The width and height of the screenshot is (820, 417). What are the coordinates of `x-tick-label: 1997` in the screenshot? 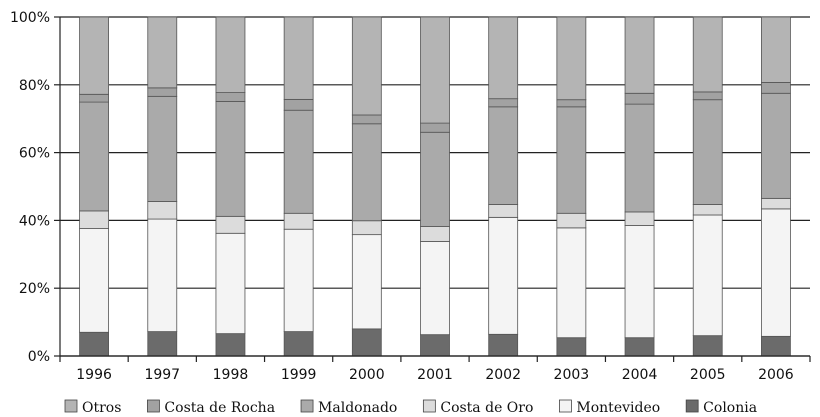 It's located at (162, 375).